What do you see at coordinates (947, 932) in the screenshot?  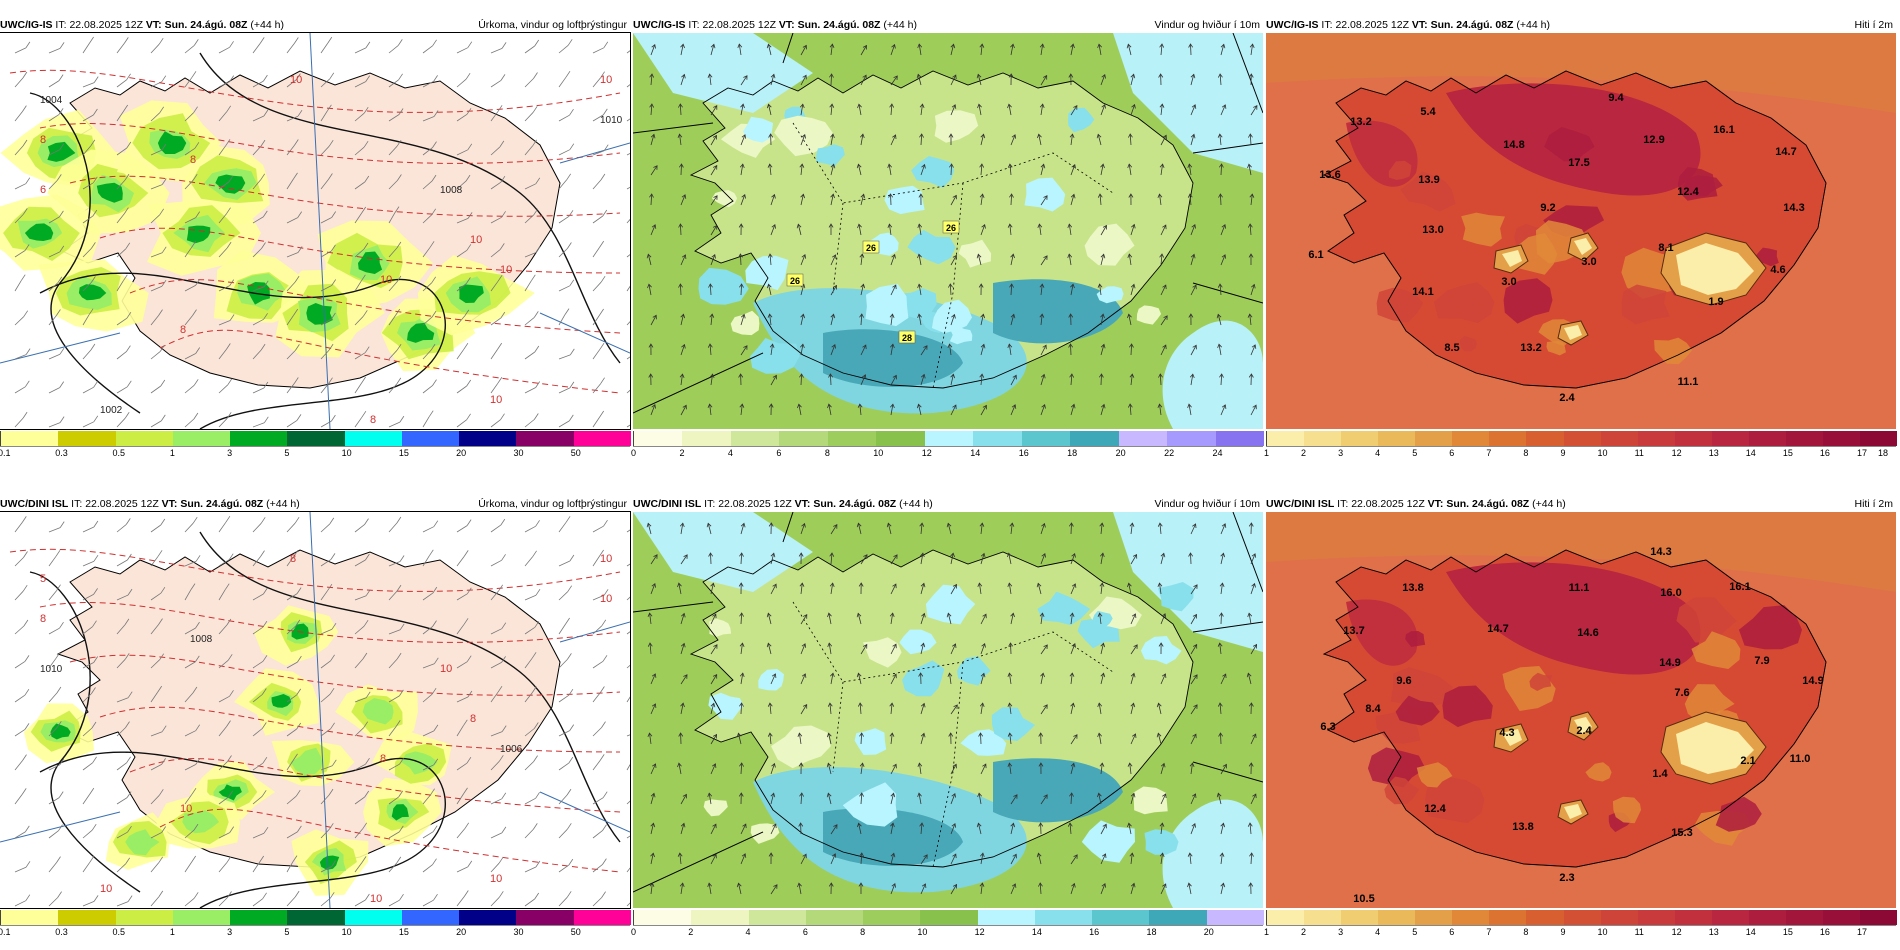 I see `colorbar-ticks: 0 2 4 6 8 10 12 14 16 18 20` at bounding box center [947, 932].